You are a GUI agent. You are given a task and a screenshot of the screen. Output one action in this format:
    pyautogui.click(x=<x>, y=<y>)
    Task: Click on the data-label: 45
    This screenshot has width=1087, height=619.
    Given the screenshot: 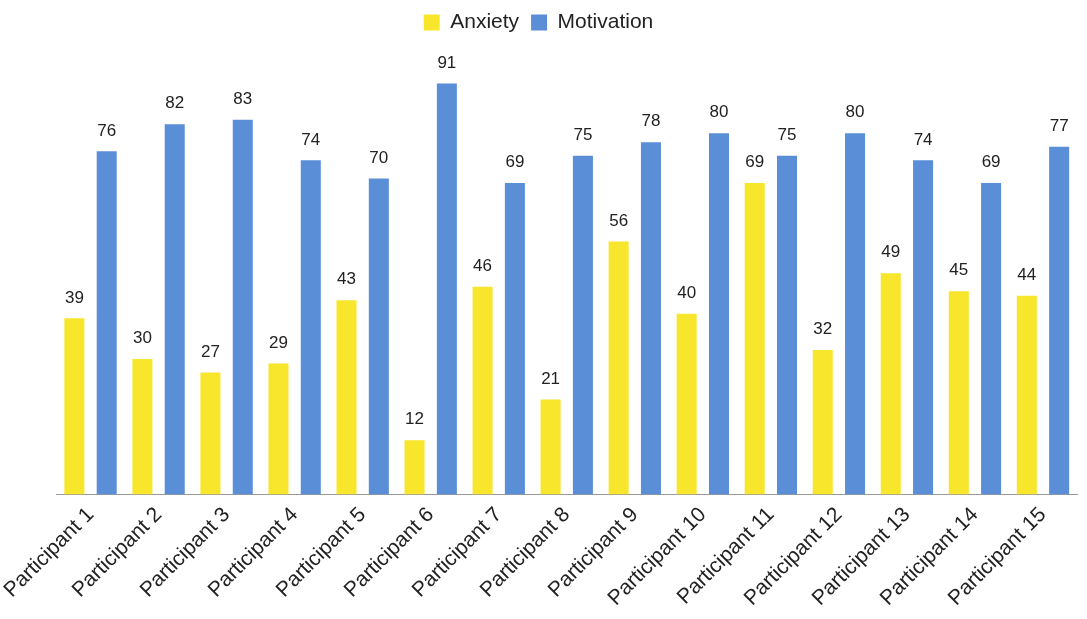 What is the action you would take?
    pyautogui.click(x=959, y=270)
    